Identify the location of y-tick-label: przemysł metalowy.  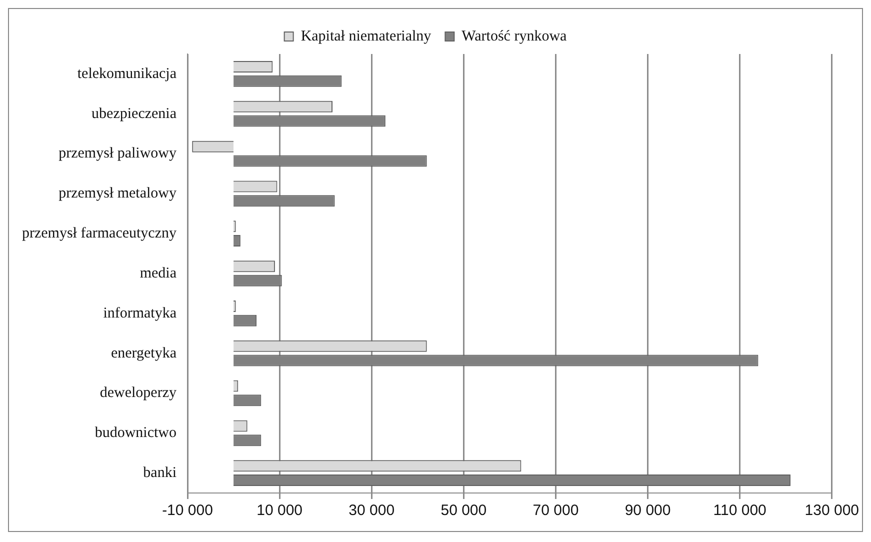
(117, 194).